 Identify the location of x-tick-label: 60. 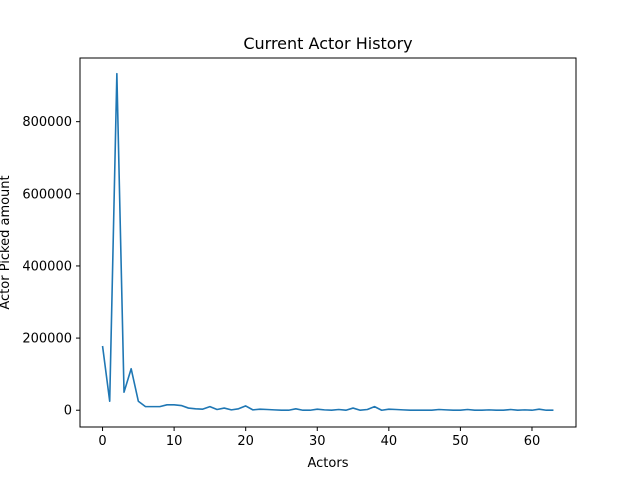
(532, 441).